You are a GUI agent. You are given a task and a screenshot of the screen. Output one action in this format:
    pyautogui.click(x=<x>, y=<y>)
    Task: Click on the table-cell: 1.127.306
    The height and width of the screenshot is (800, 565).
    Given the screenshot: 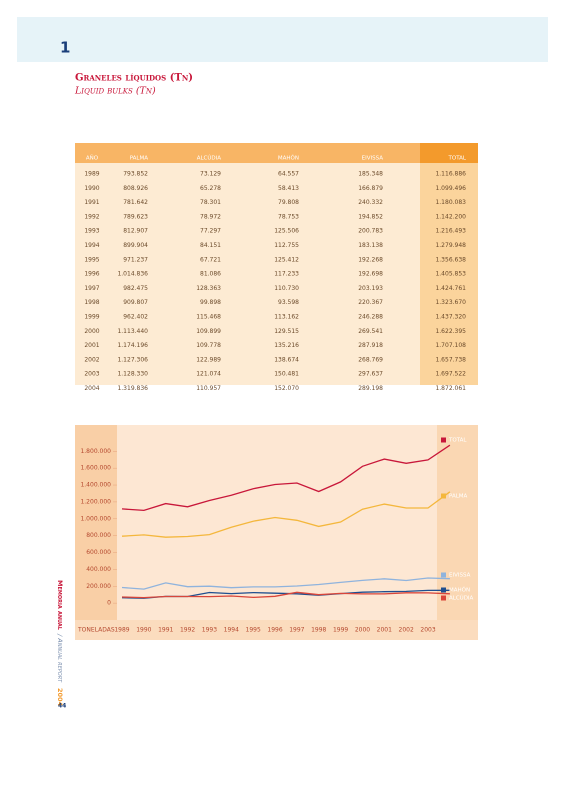 What is the action you would take?
    pyautogui.click(x=132, y=359)
    